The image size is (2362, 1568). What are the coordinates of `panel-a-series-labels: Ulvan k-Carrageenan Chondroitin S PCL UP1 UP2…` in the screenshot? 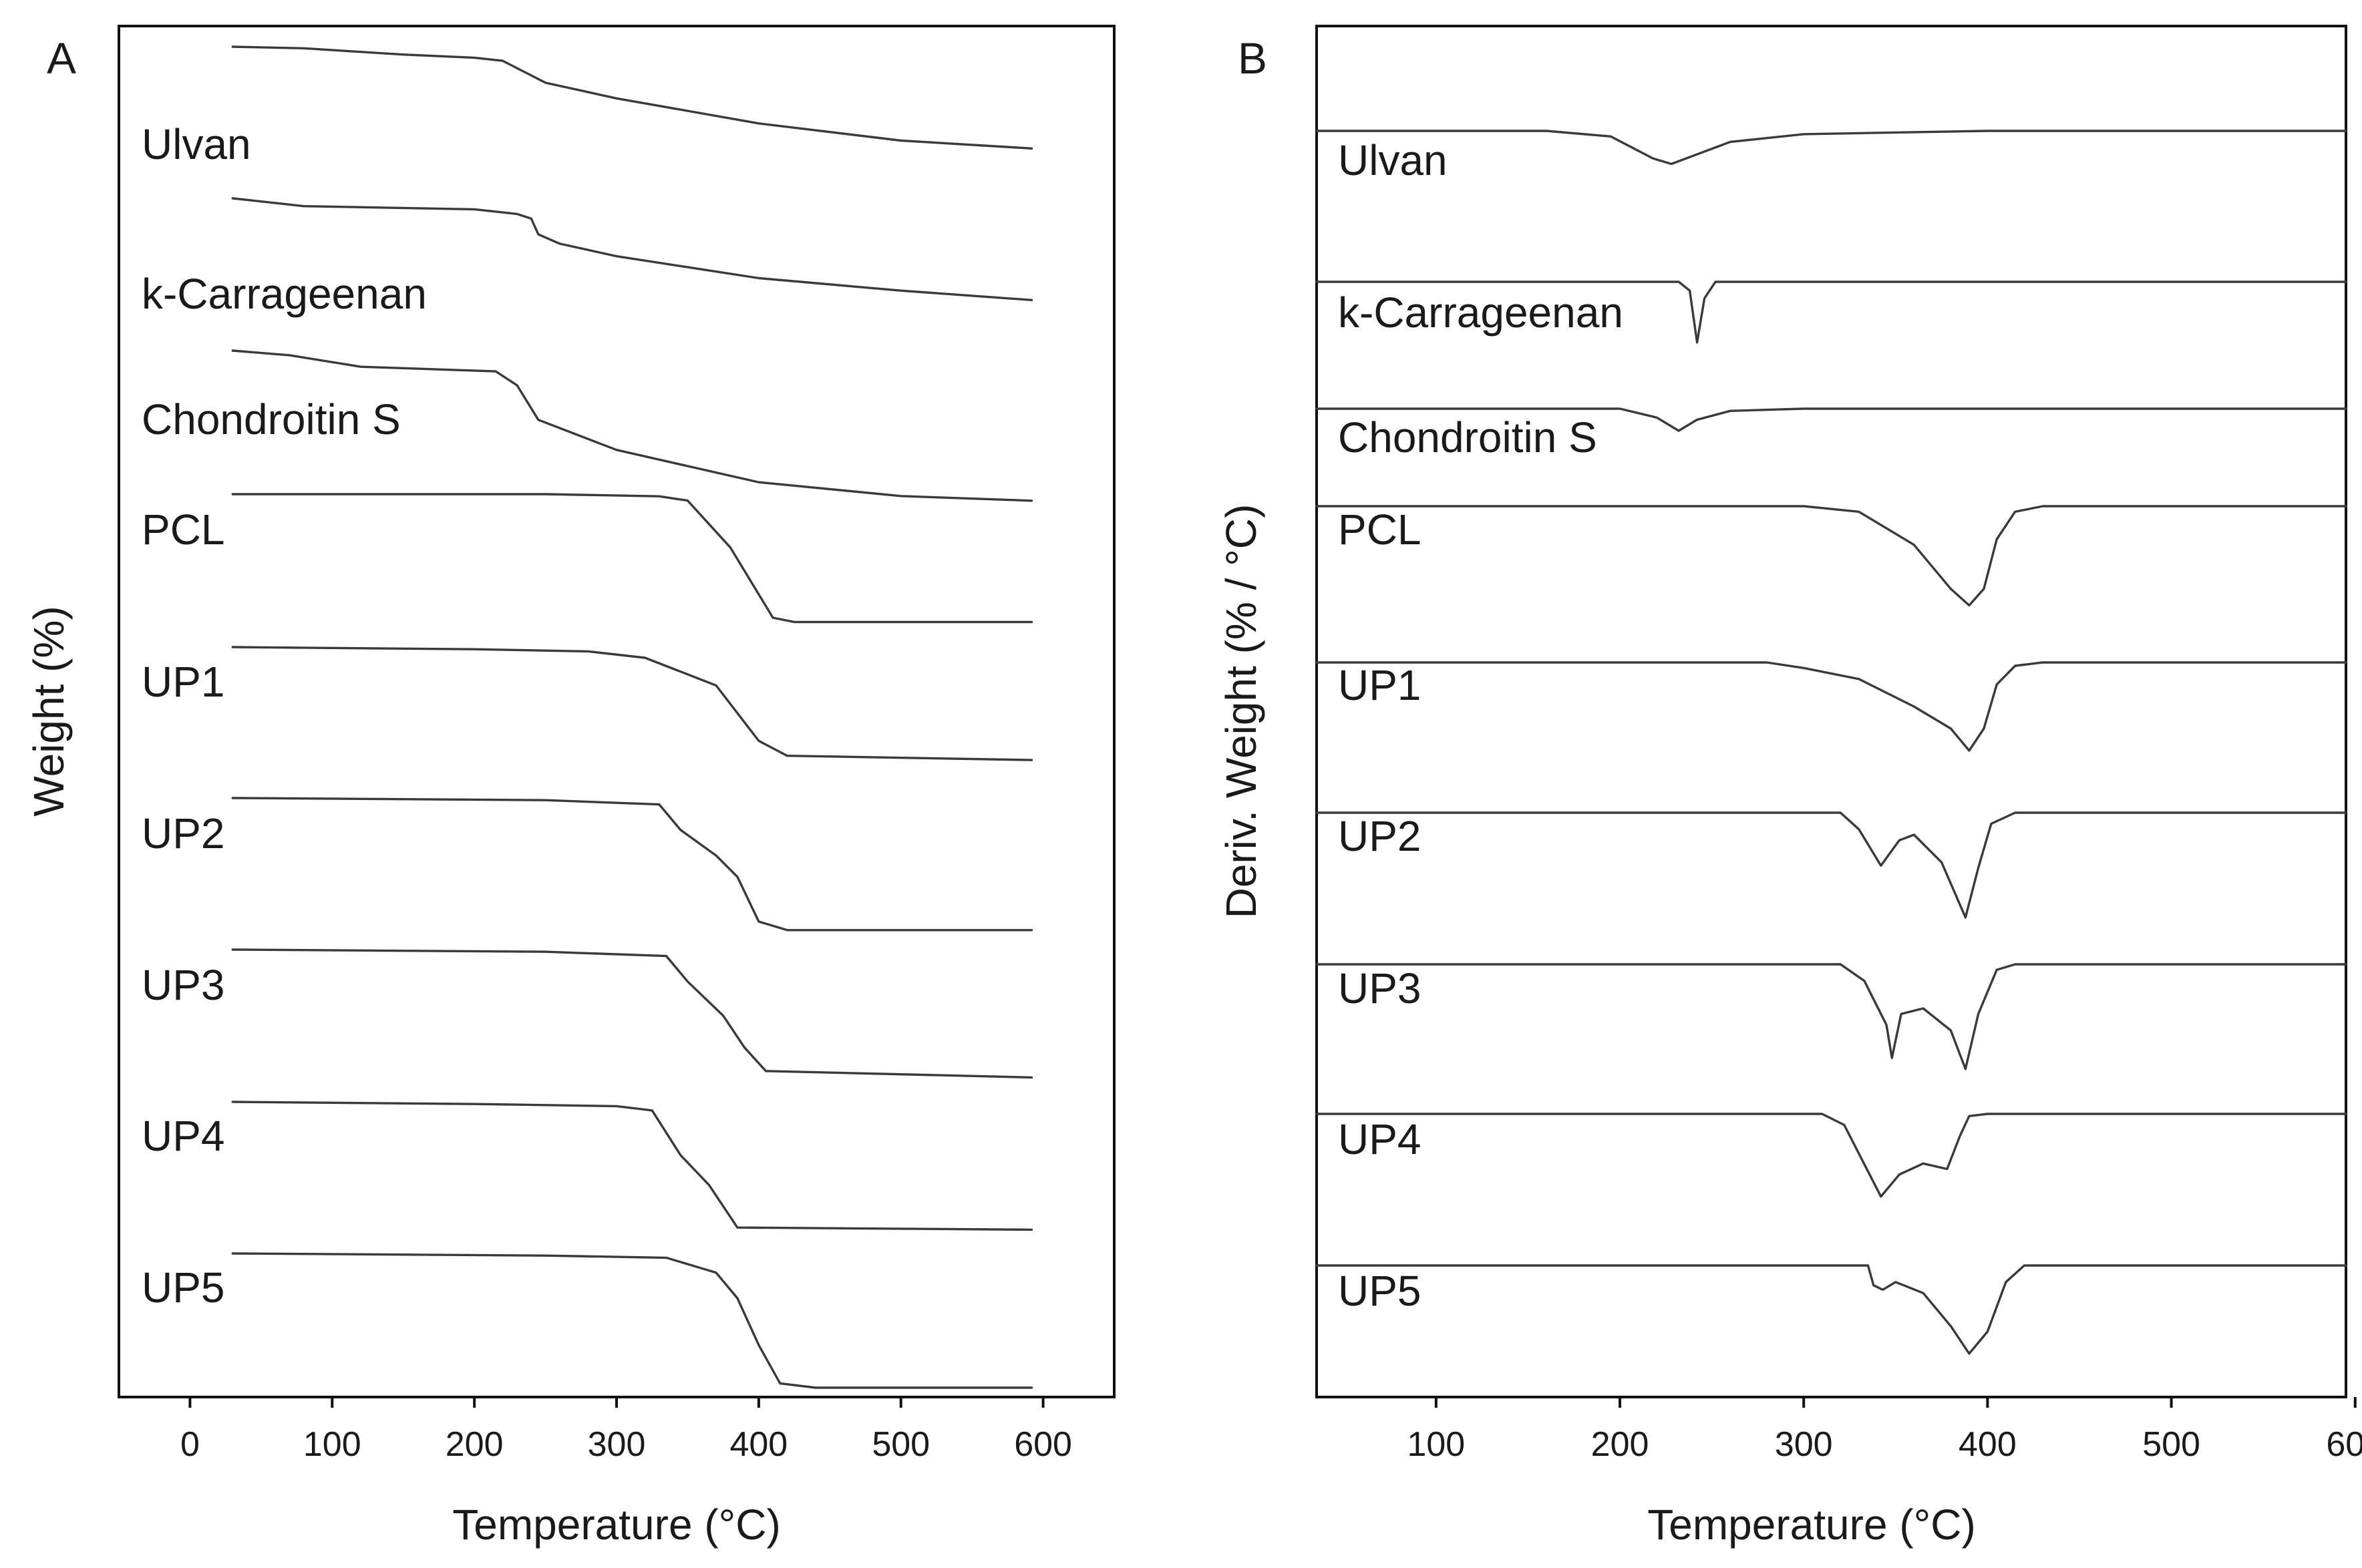 It's located at (284, 716).